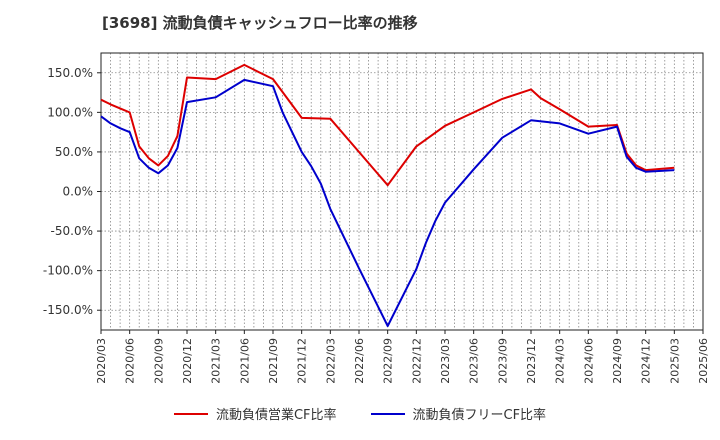  I want to click on chart-legend: 流動負債営業CF比率 流動負債フリーCF比率, so click(360, 413).